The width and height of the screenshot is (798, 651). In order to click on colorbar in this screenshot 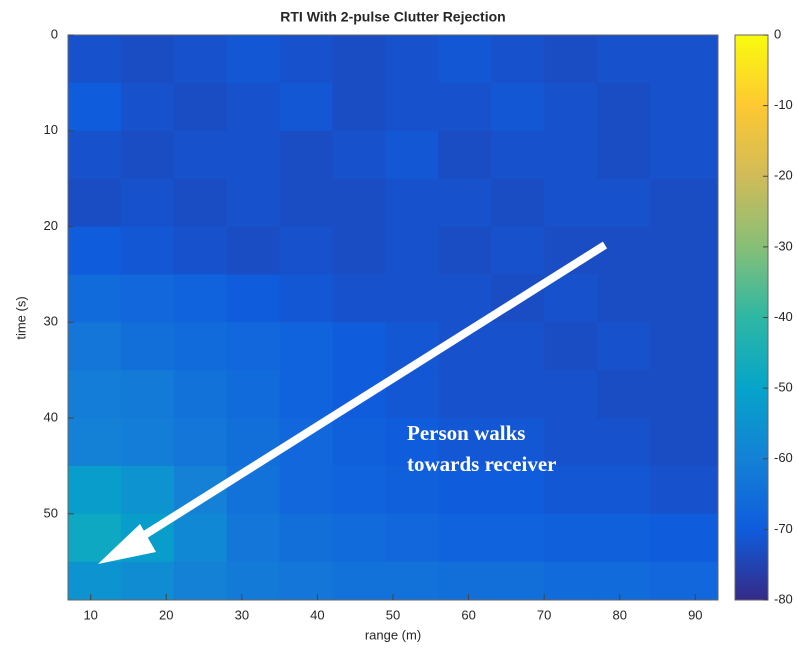, I will do `click(751, 317)`.